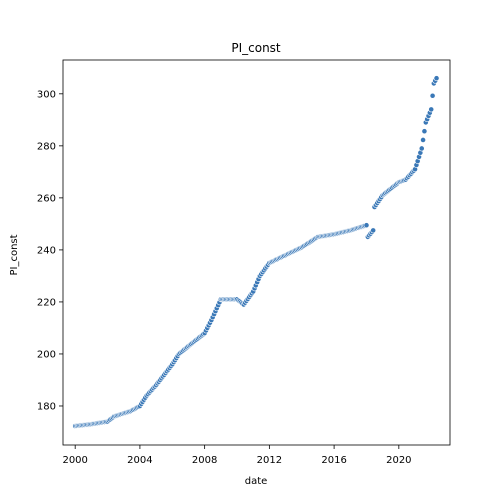 The width and height of the screenshot is (500, 500). Describe the element at coordinates (46, 198) in the screenshot. I see `y-tick-label-260: 260` at that location.